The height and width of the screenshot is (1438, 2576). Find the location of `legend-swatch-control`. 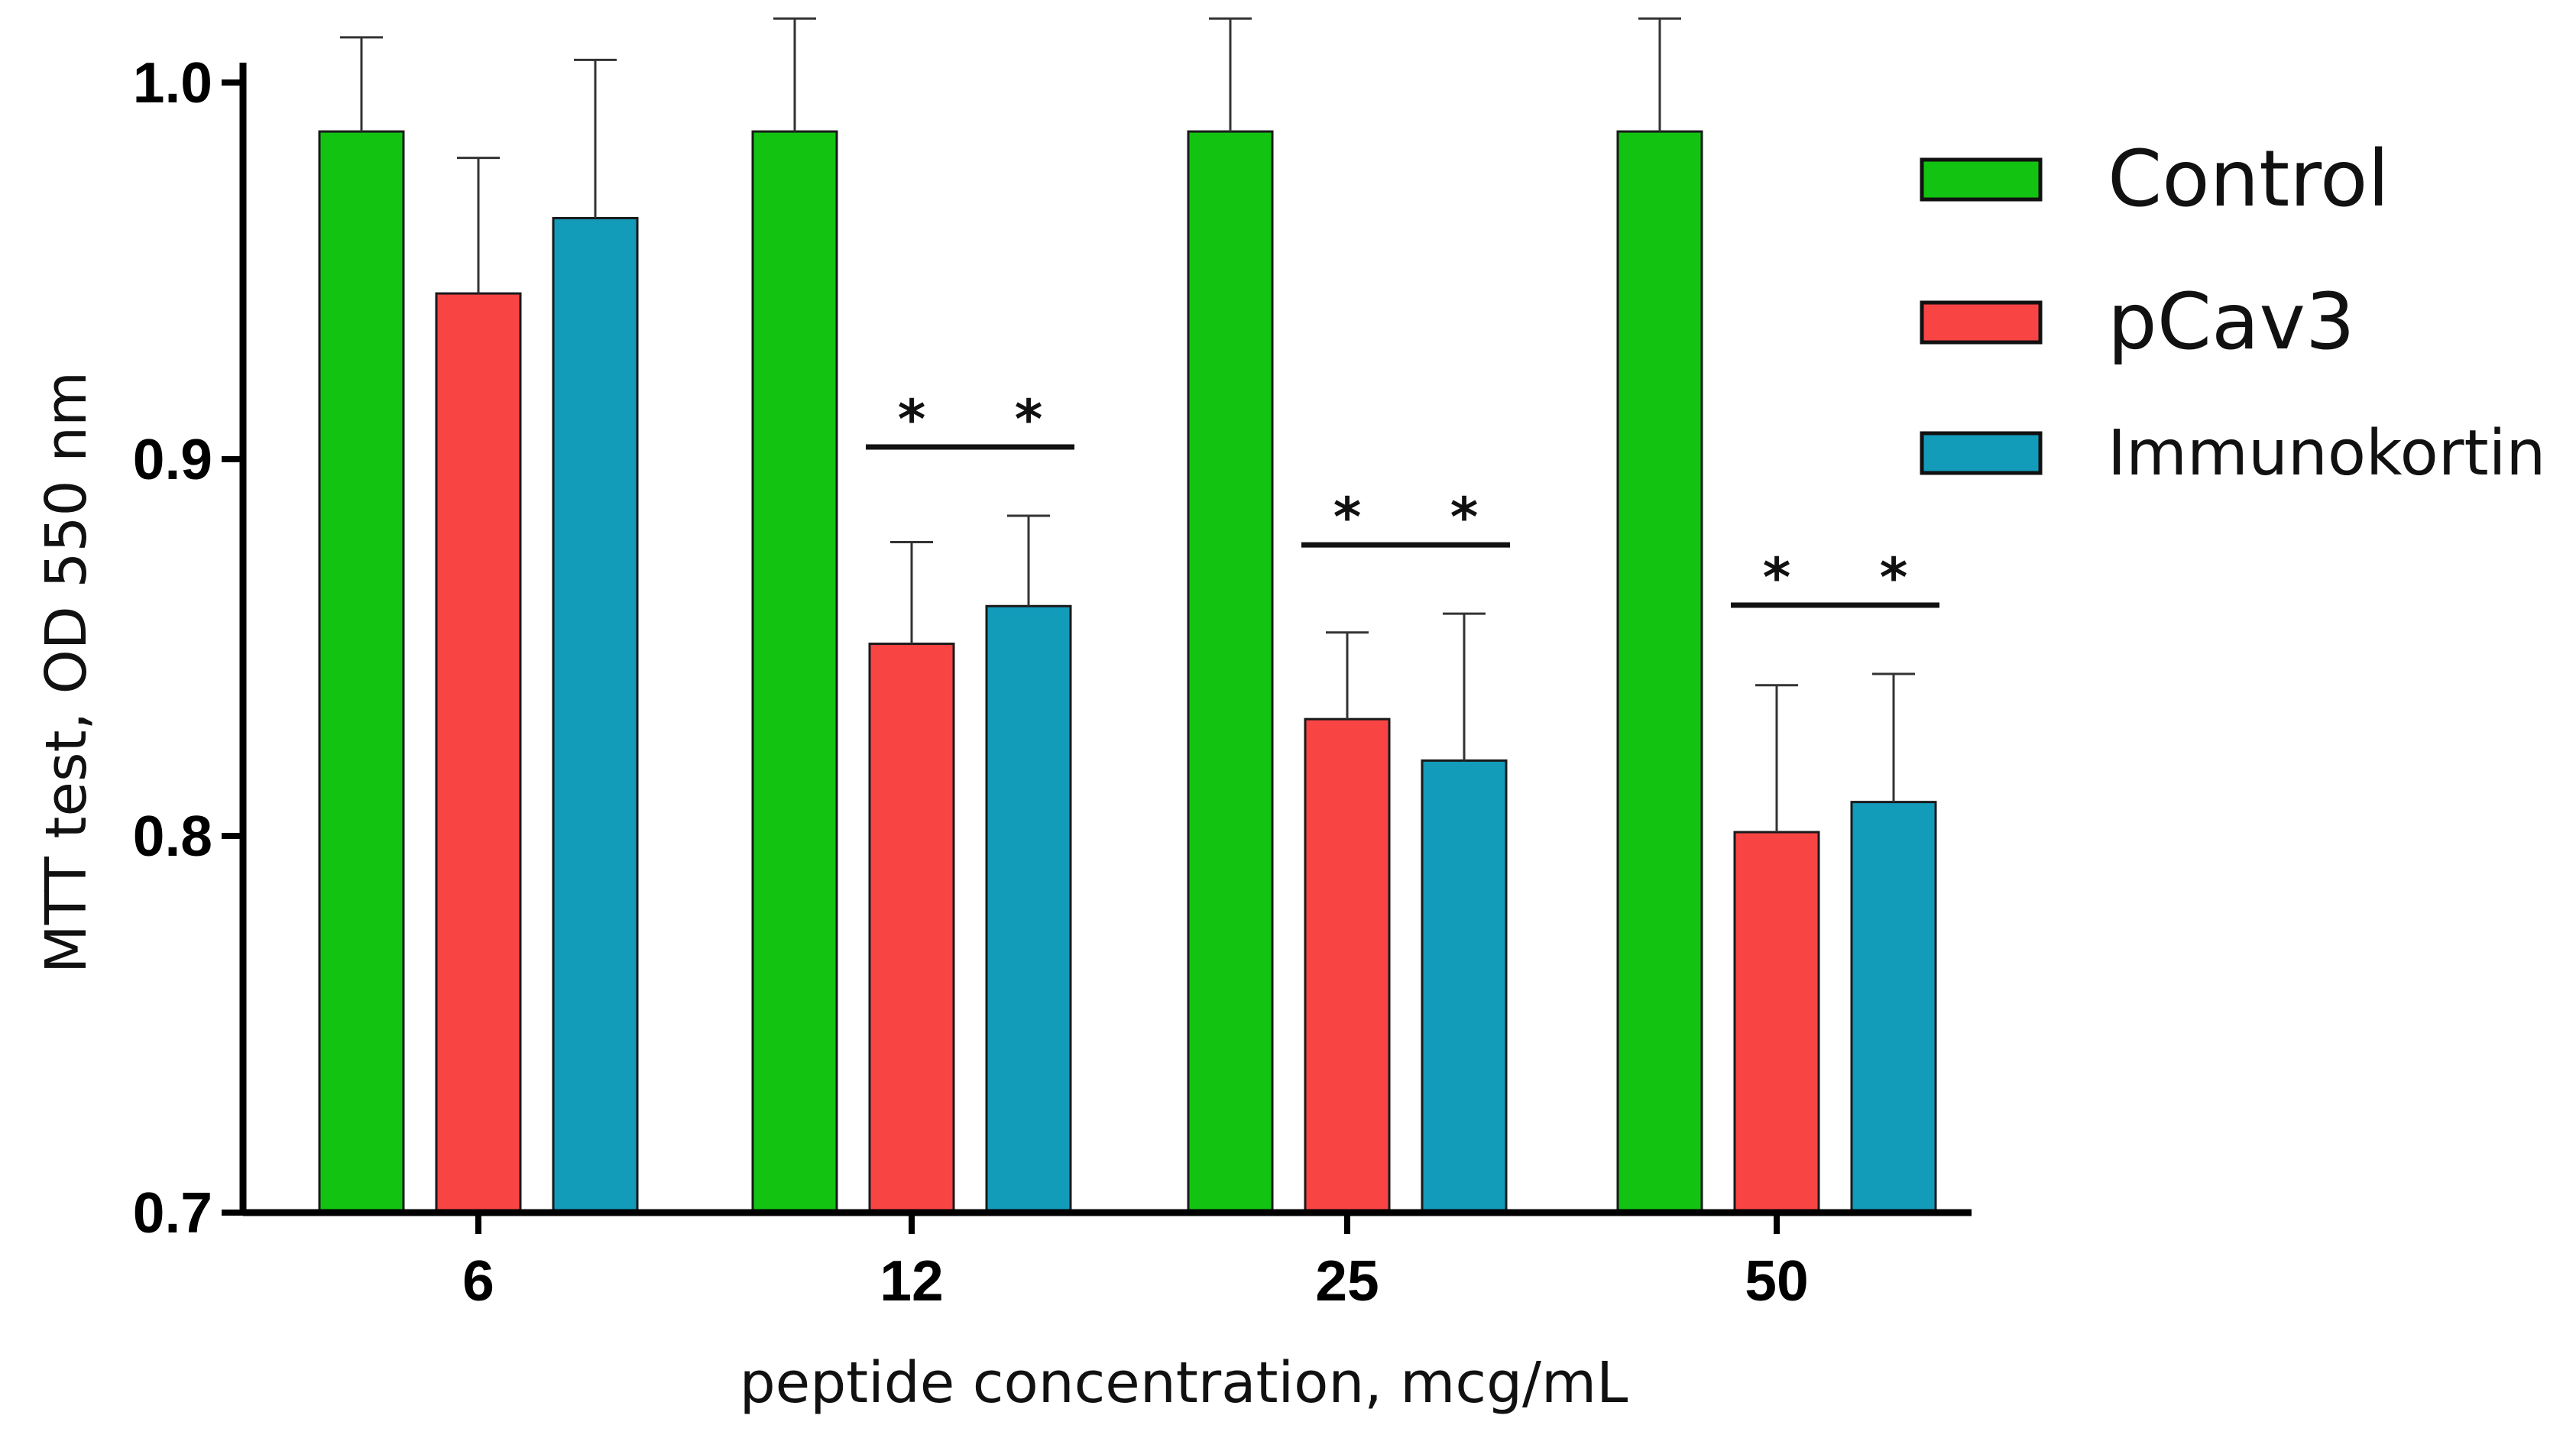

legend-swatch-control is located at coordinates (1981, 179).